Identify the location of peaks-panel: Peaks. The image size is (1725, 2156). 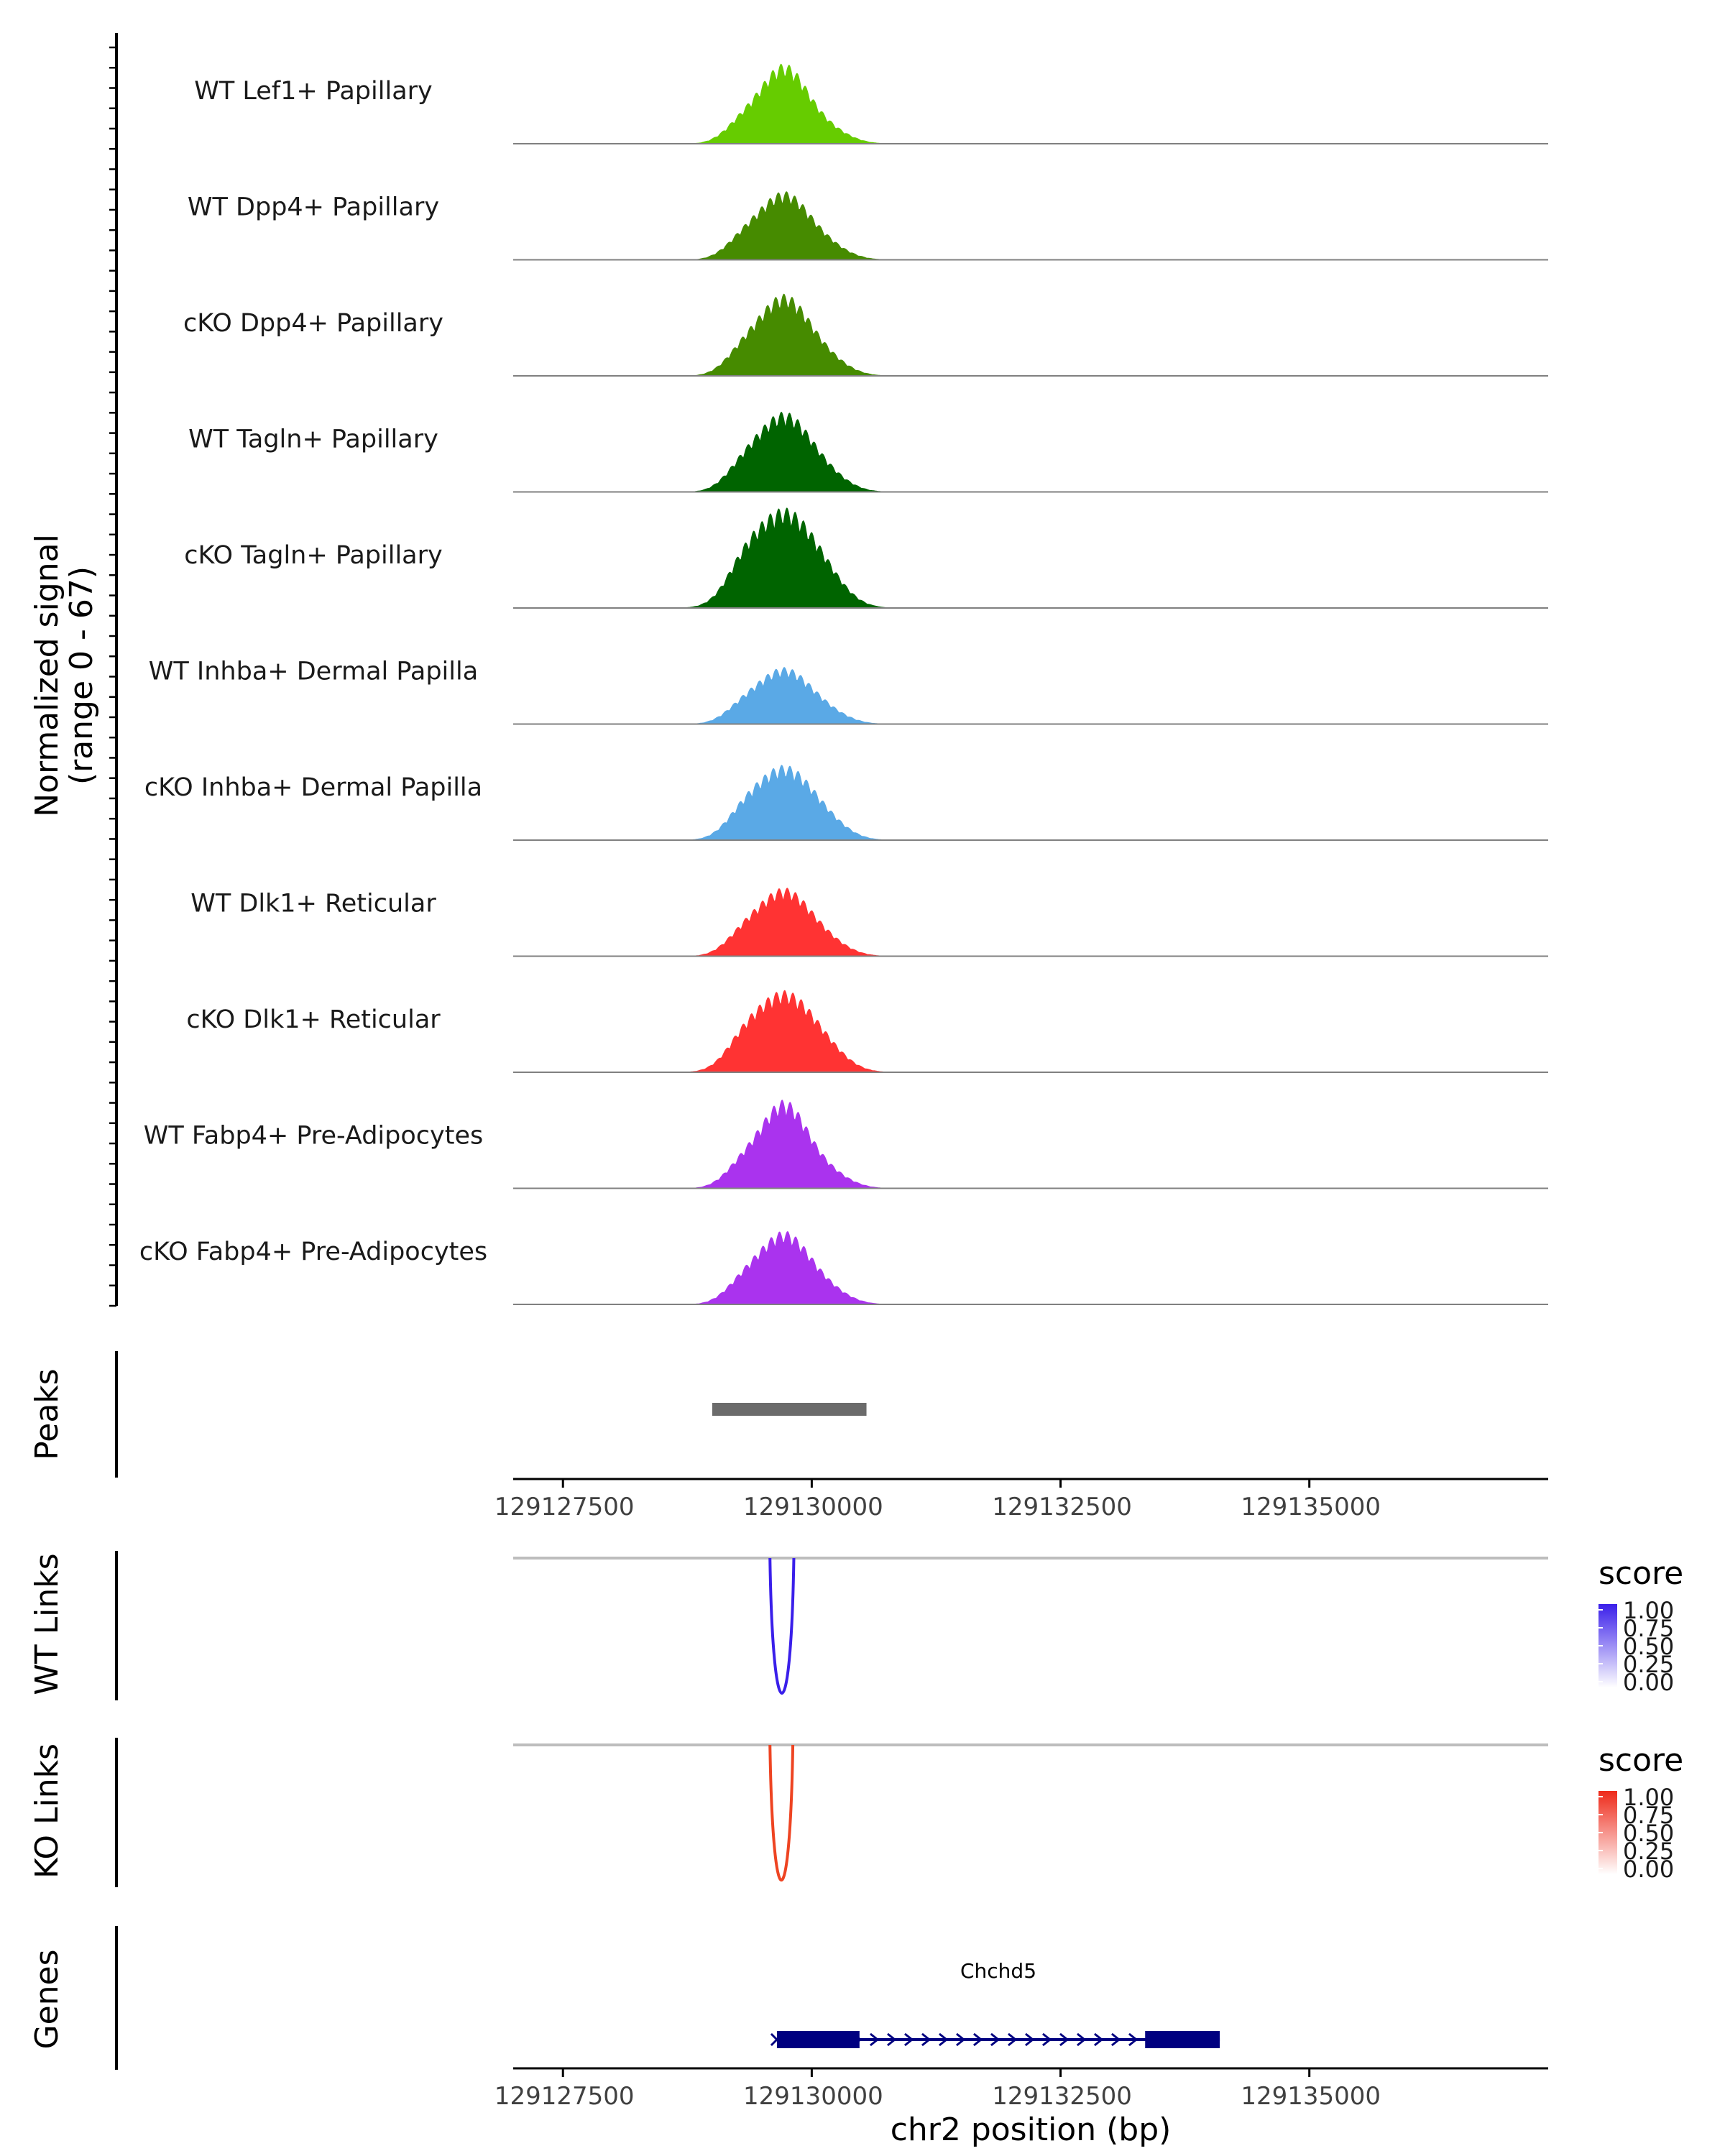
(448, 1414).